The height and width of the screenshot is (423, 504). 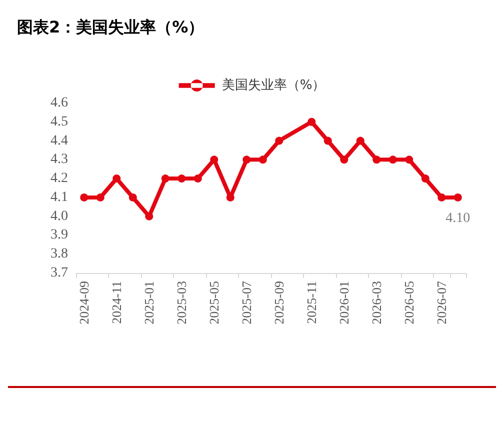 What do you see at coordinates (214, 302) in the screenshot?
I see `x-tick-label: 2025-05` at bounding box center [214, 302].